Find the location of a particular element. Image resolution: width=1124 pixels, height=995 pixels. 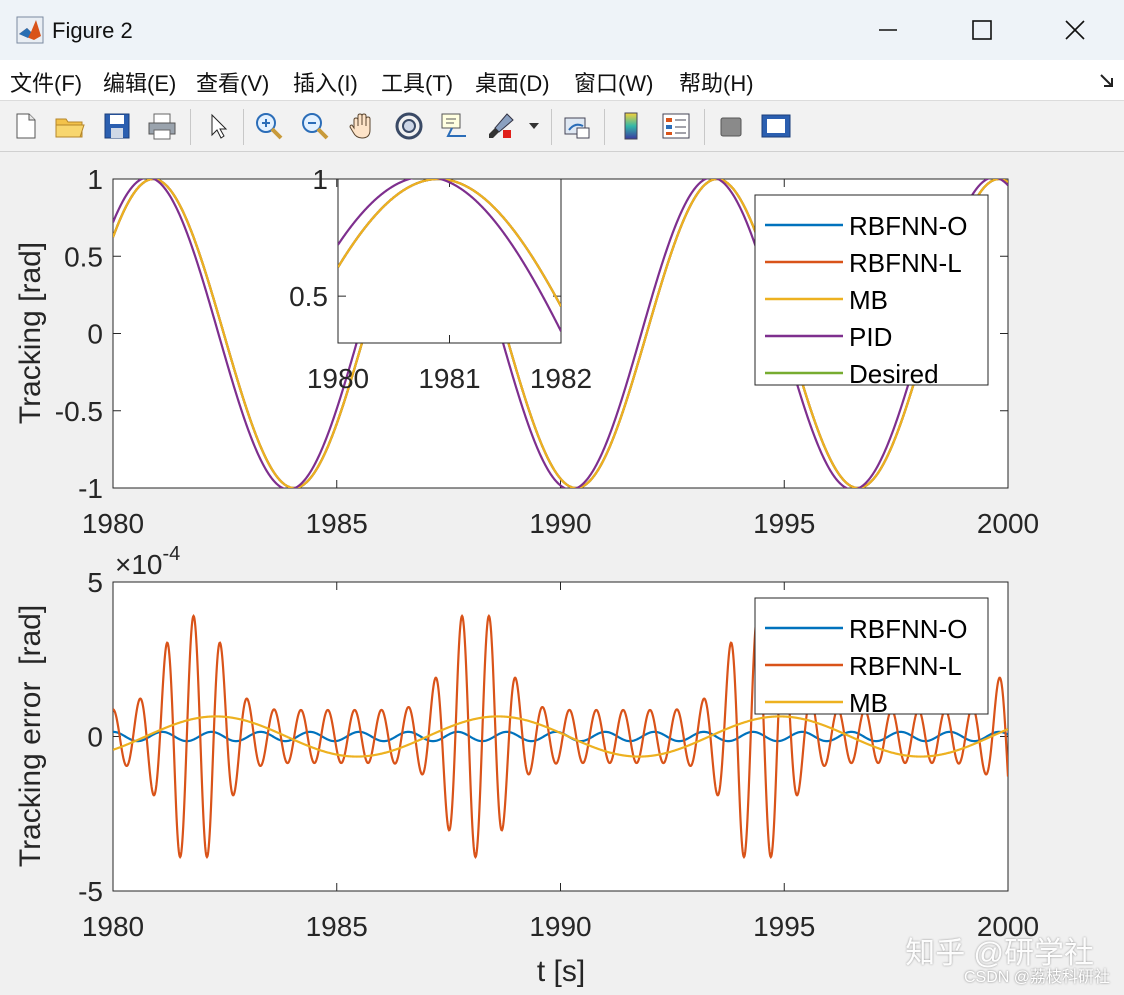

title-bar: Figure 2 is located at coordinates (562, 30).